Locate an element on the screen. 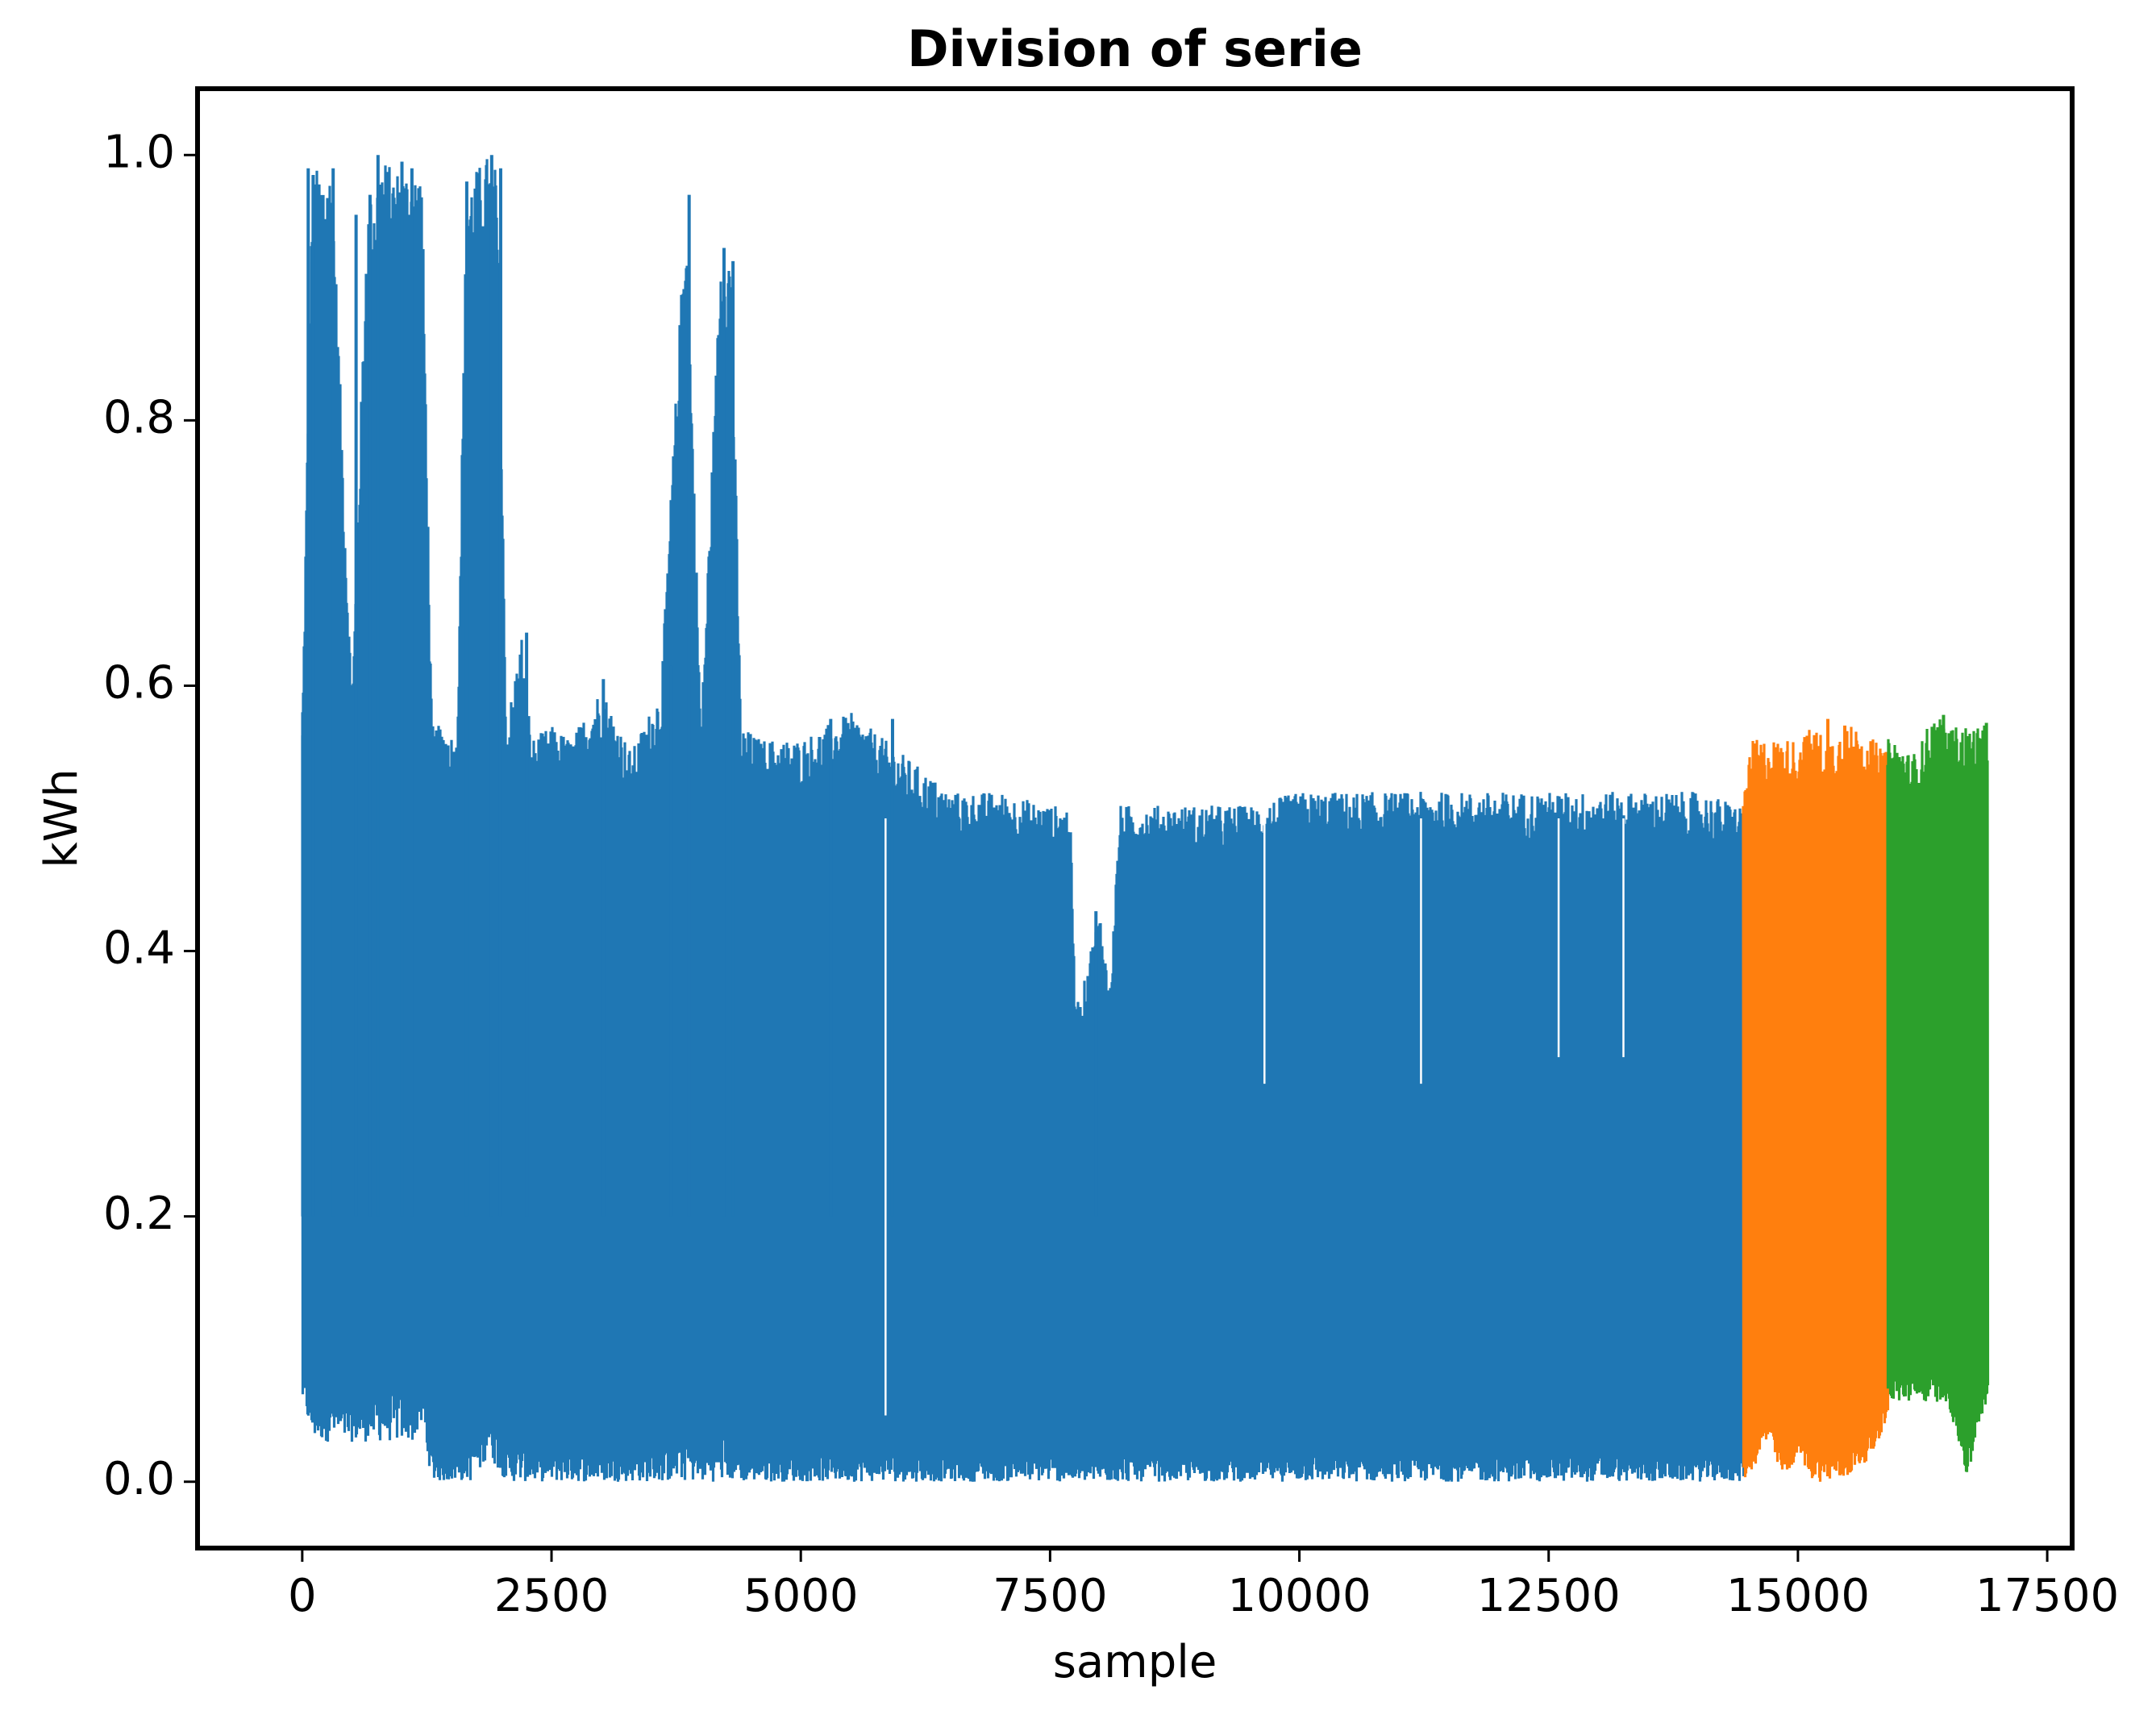  y-tick-label-1: 0.2 is located at coordinates (139, 1214).